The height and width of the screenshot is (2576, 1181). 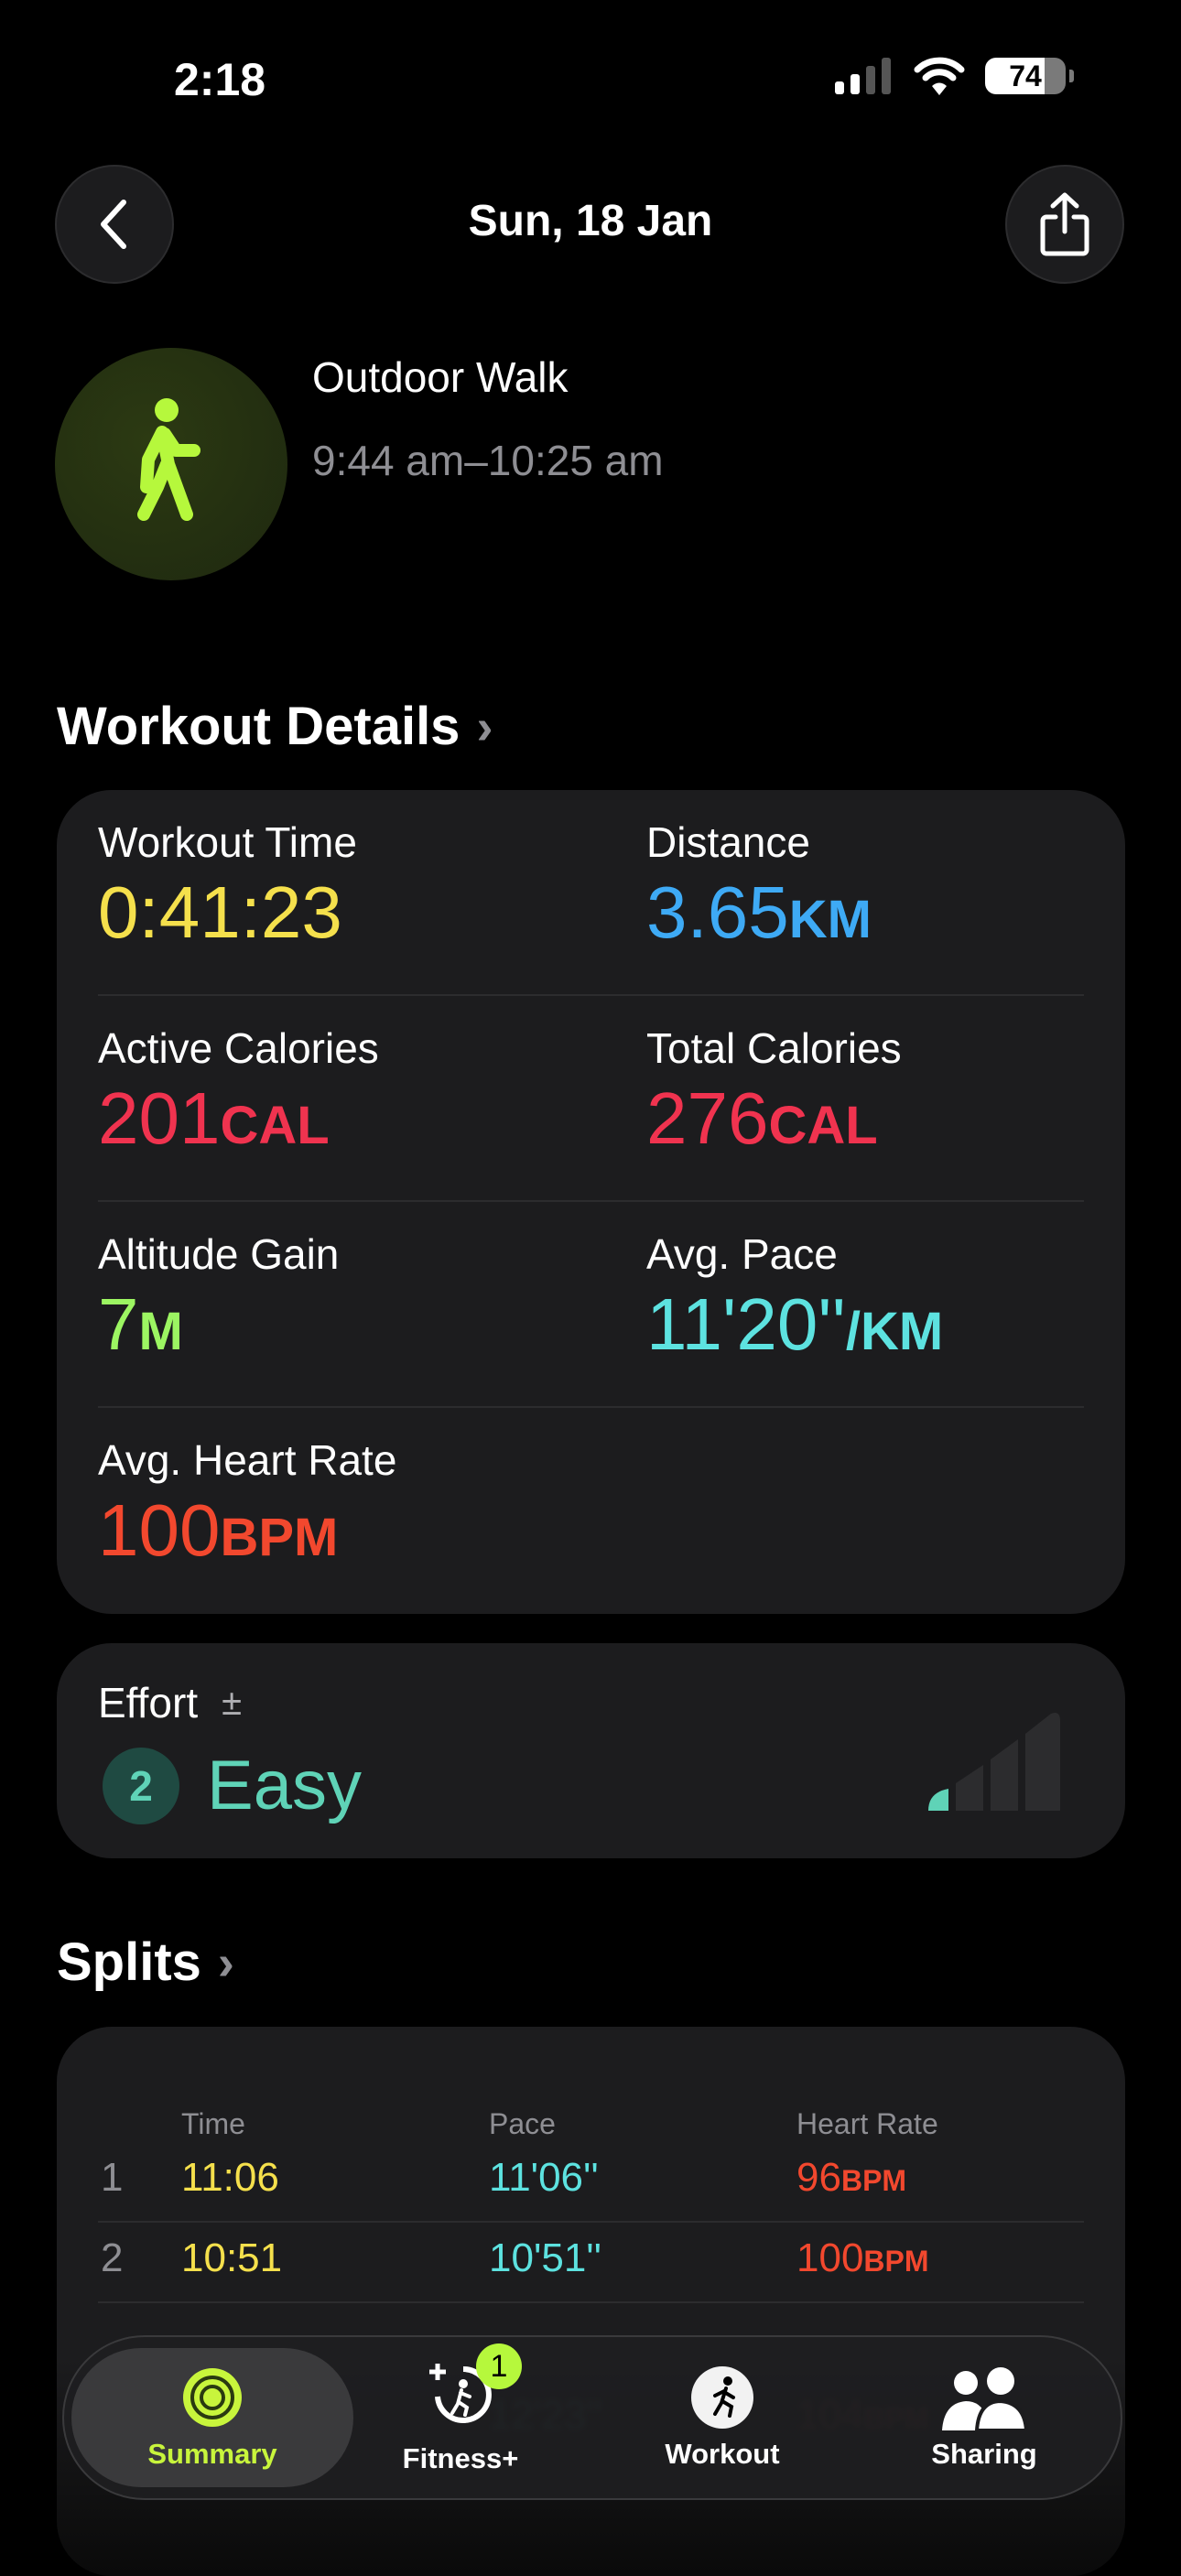 I want to click on metric-value-row: 3.65KM, so click(x=759, y=913).